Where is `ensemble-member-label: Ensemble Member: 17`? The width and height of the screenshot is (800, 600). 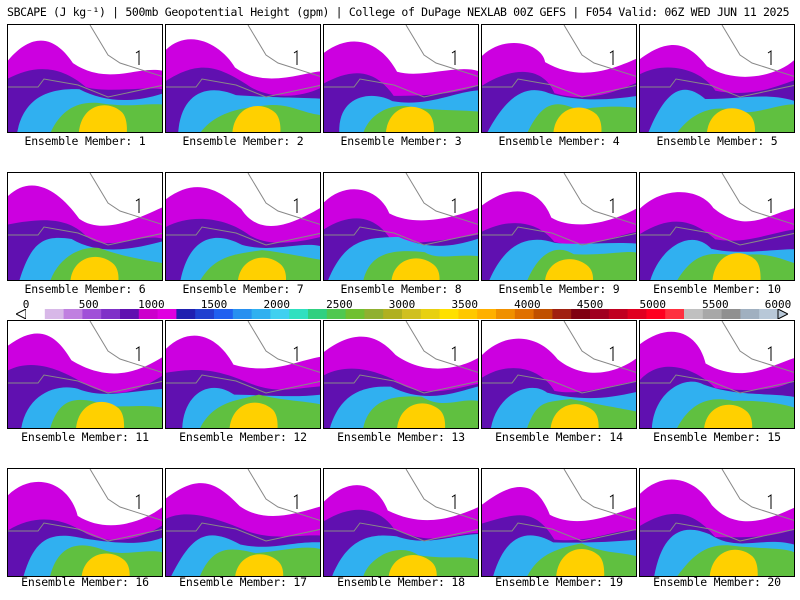
ensemble-member-label: Ensemble Member: 17 is located at coordinates (243, 582).